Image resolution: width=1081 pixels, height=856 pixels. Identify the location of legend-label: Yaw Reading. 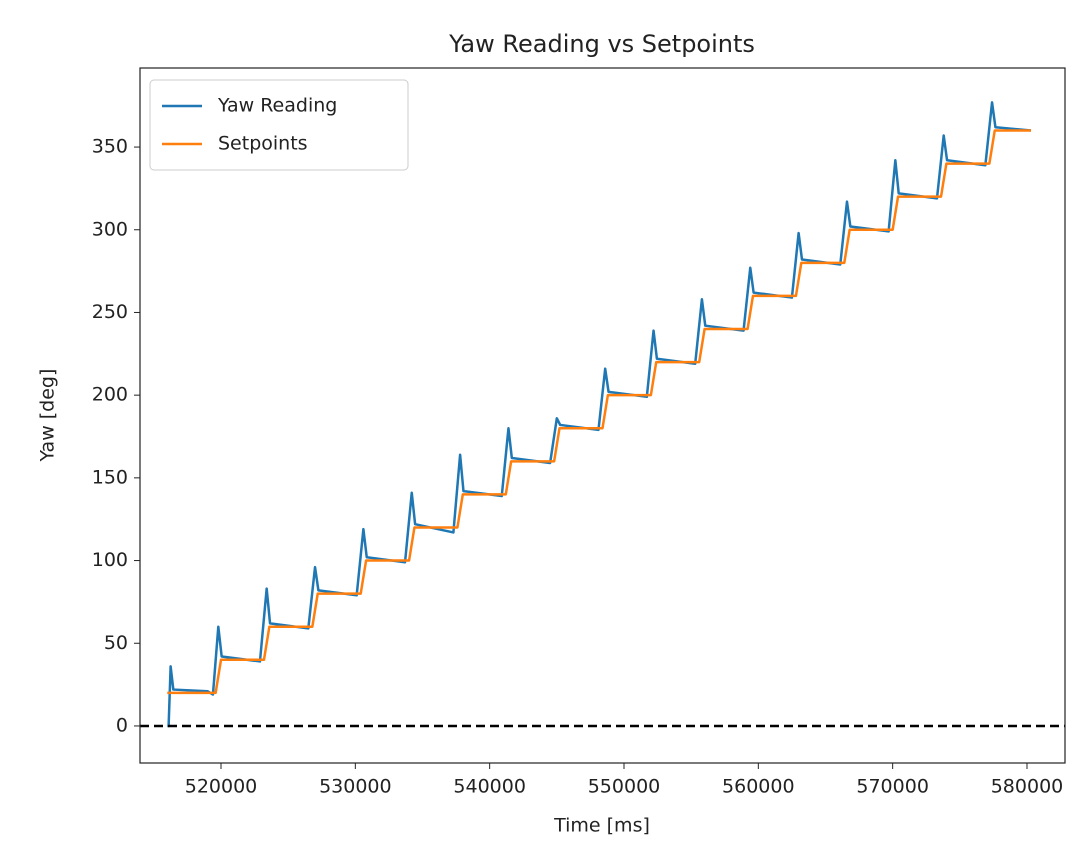
(277, 106).